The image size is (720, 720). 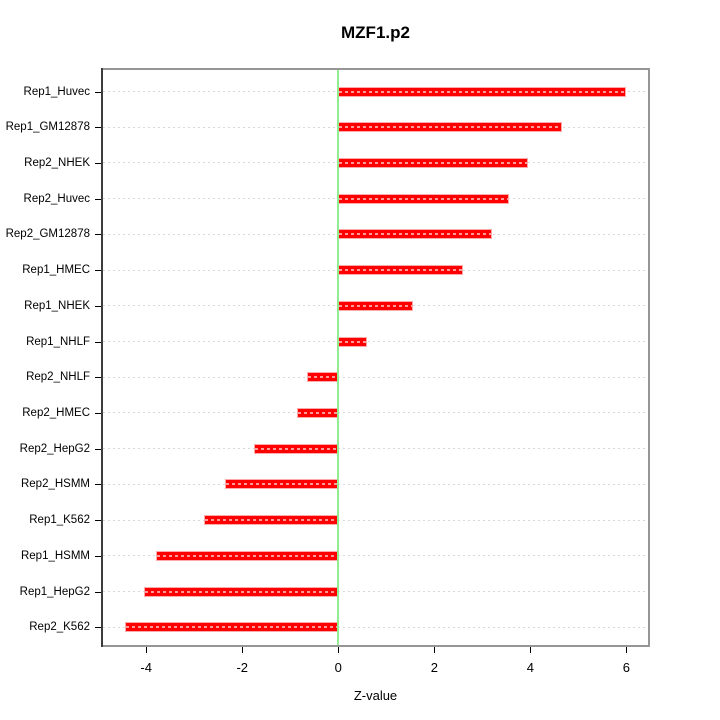 I want to click on y-tick-label-Rep2_K562: Rep2_K562, so click(x=59, y=627).